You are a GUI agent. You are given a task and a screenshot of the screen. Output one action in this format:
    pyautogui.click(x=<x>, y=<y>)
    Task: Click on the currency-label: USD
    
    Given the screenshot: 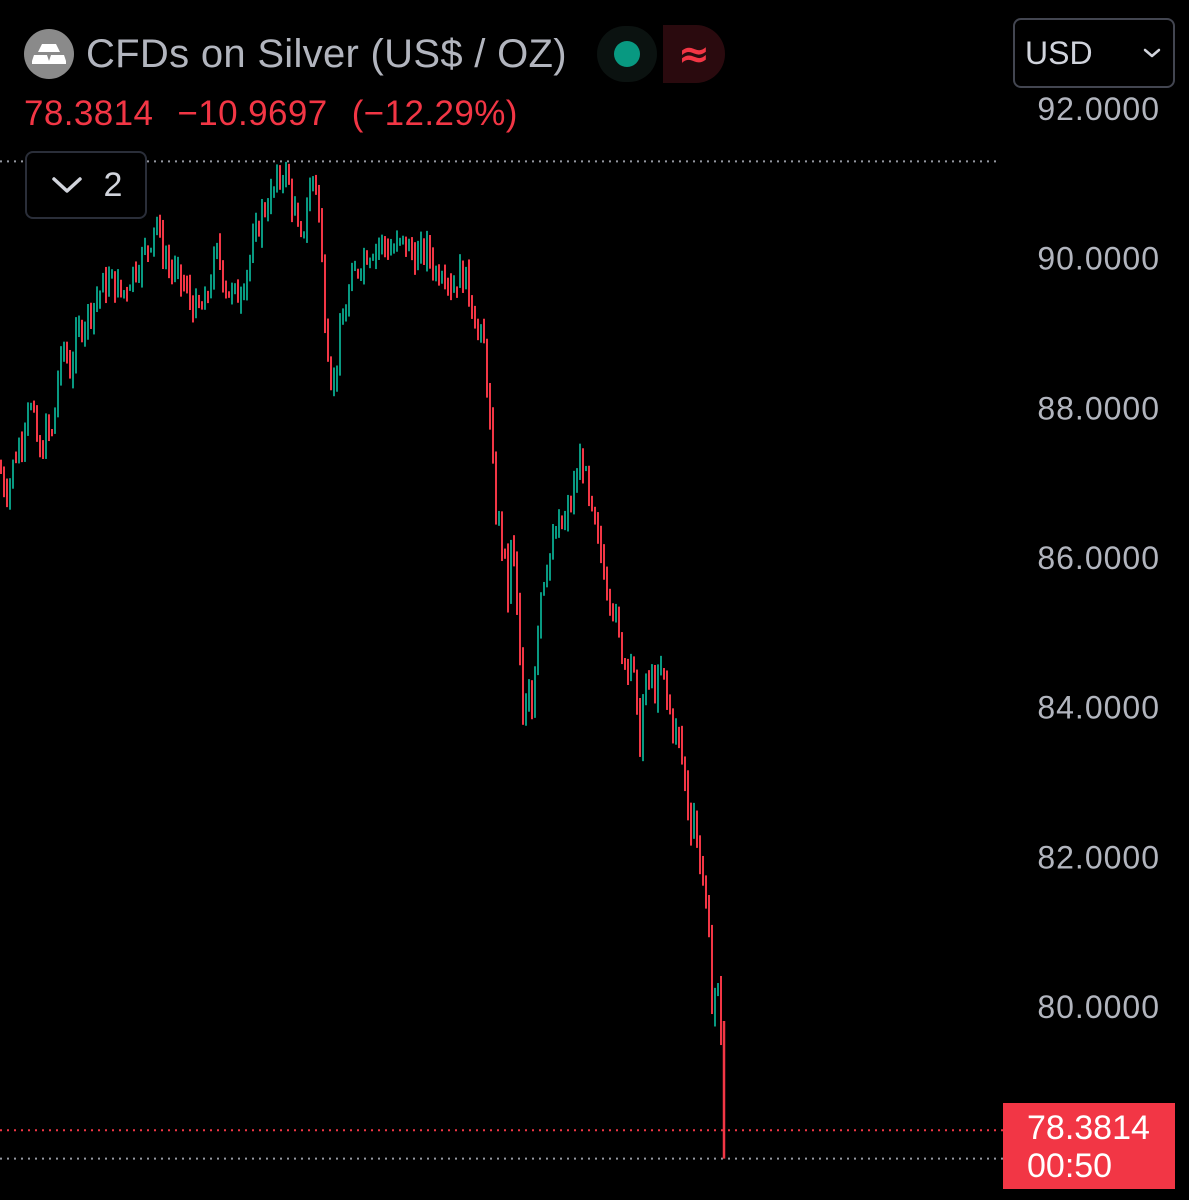 What is the action you would take?
    pyautogui.click(x=1059, y=52)
    